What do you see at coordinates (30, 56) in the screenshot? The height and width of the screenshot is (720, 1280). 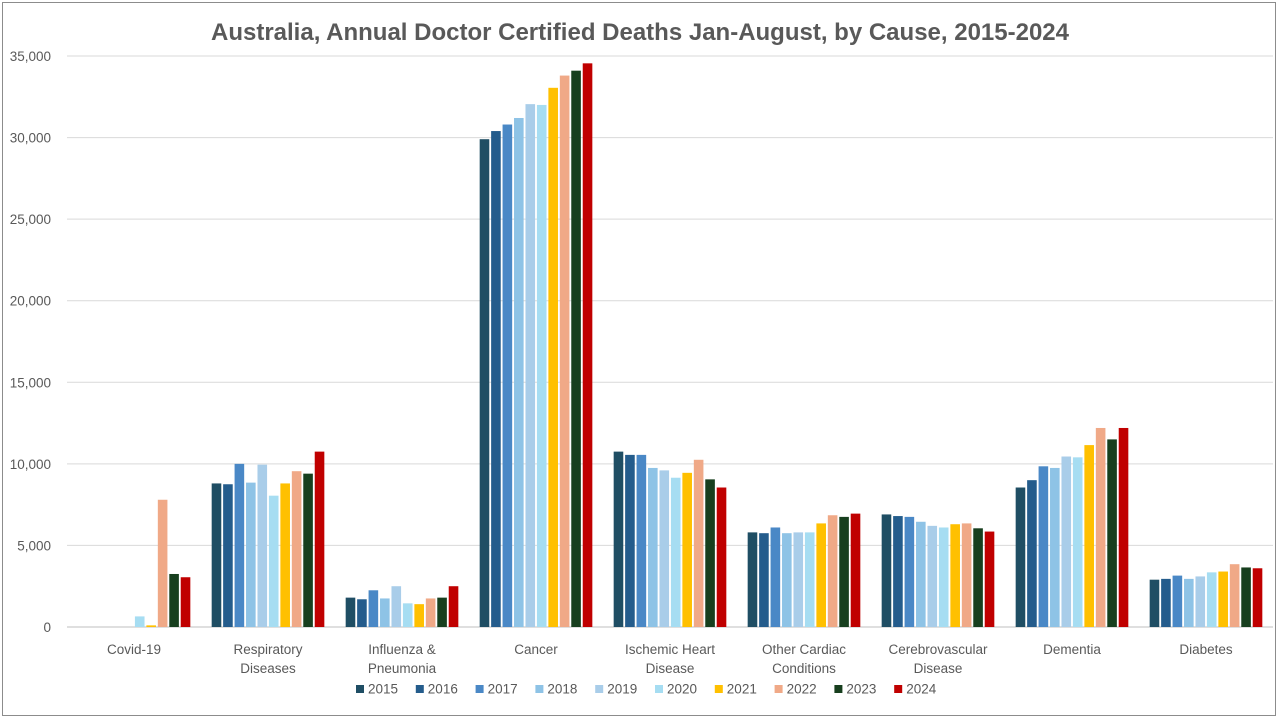 I see `y-tick-label: 35,000` at bounding box center [30, 56].